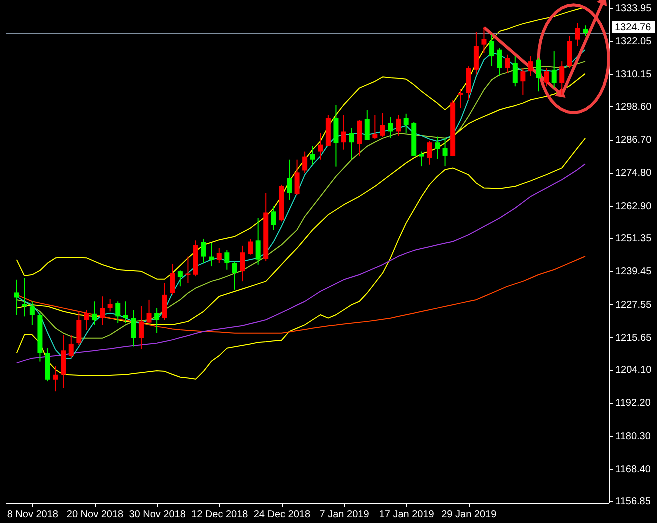  Describe the element at coordinates (634, 305) in the screenshot. I see `y-tick-label: 1227.55` at that location.